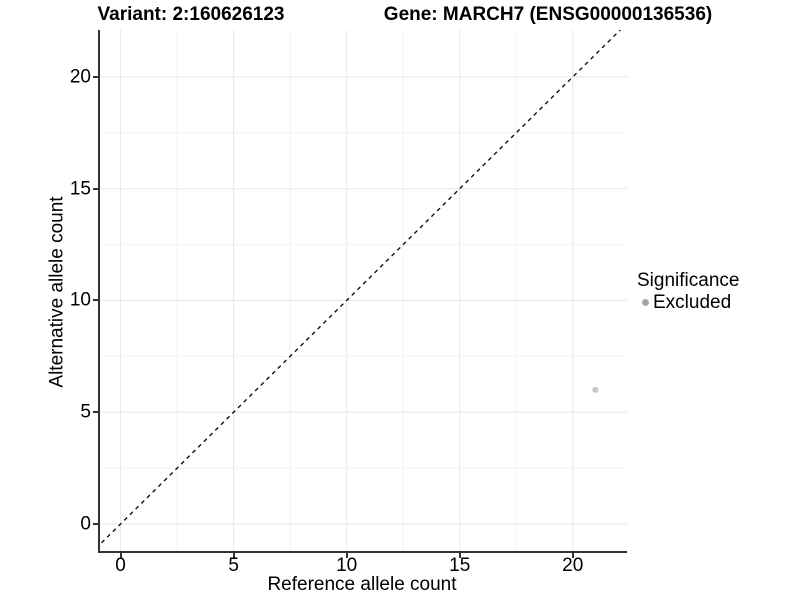 This screenshot has width=800, height=600. Describe the element at coordinates (57, 292) in the screenshot. I see `y-axis-title: Alternative allele count` at that location.